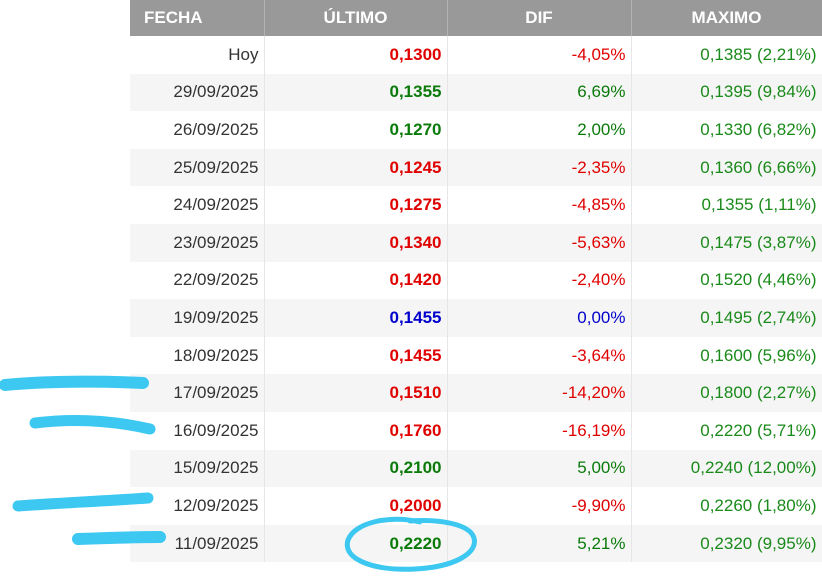 The width and height of the screenshot is (822, 577). What do you see at coordinates (726, 355) in the screenshot?
I see `cell-maximo: 0,1600 (5,96%)` at bounding box center [726, 355].